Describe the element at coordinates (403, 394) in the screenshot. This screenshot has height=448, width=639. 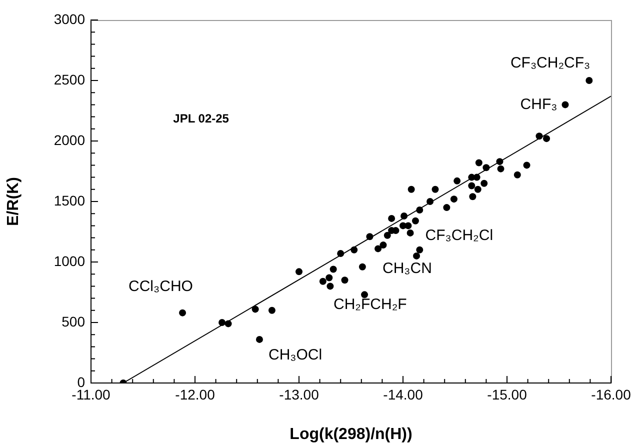
I see `x-tick-label: -14.00` at that location.